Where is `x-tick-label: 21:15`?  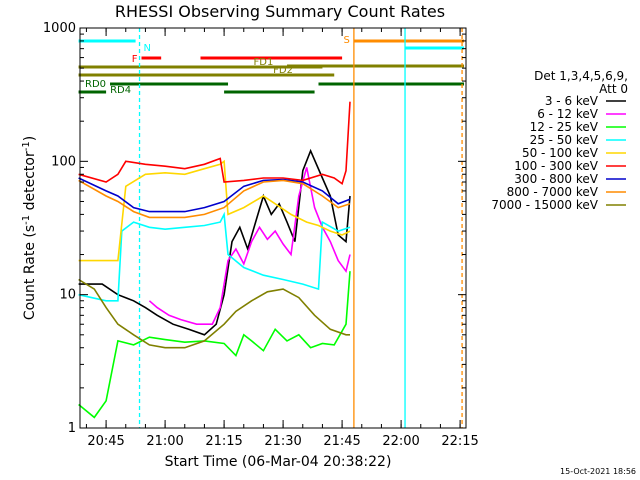
x-tick-label: 21:15 is located at coordinates (223, 441).